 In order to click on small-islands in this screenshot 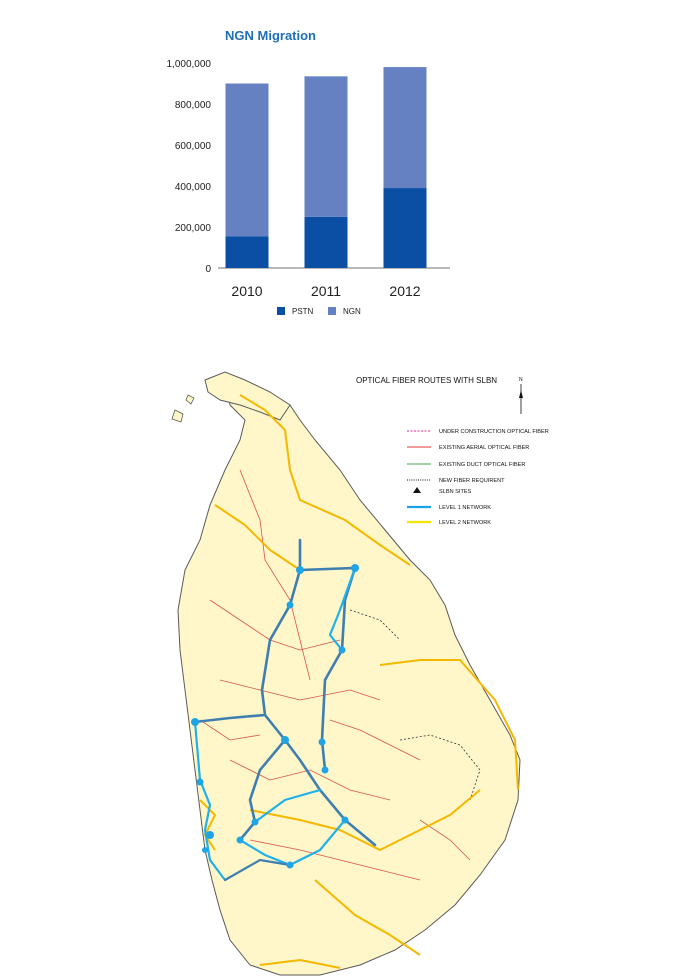, I will do `click(183, 408)`.